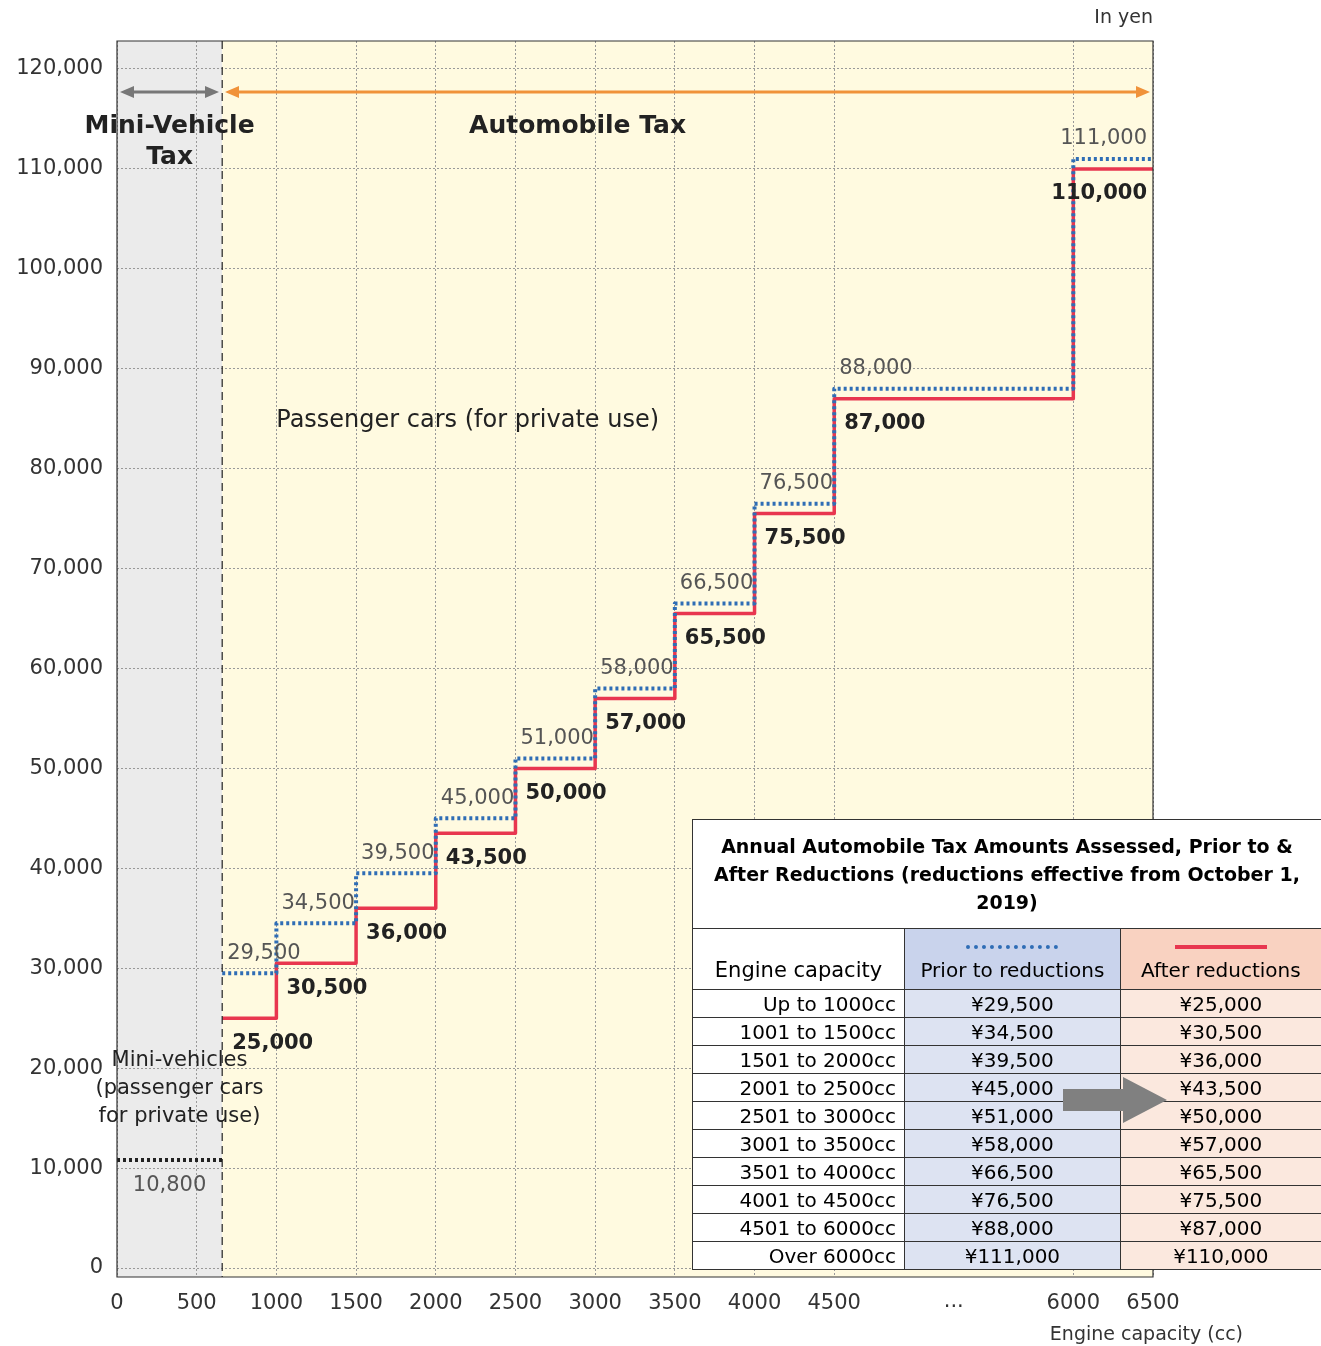 Image resolution: width=1321 pixels, height=1346 pixels. Describe the element at coordinates (1012, 1031) in the screenshot. I see `annotation: ¥34,500` at that location.